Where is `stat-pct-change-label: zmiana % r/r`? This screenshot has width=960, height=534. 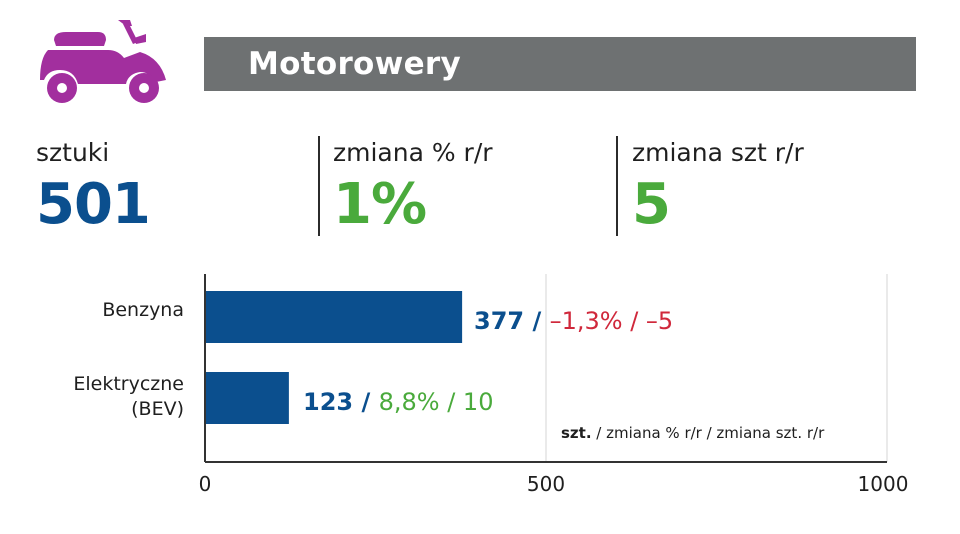
stat-pct-change-label: zmiana % r/r is located at coordinates (413, 152).